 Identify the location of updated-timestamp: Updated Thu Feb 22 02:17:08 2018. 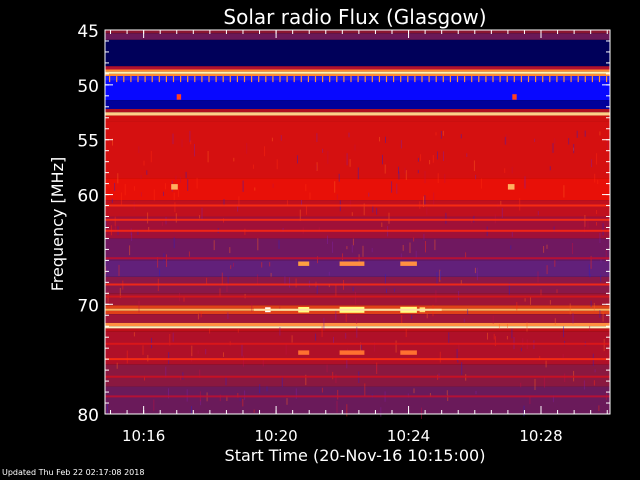
(73, 472).